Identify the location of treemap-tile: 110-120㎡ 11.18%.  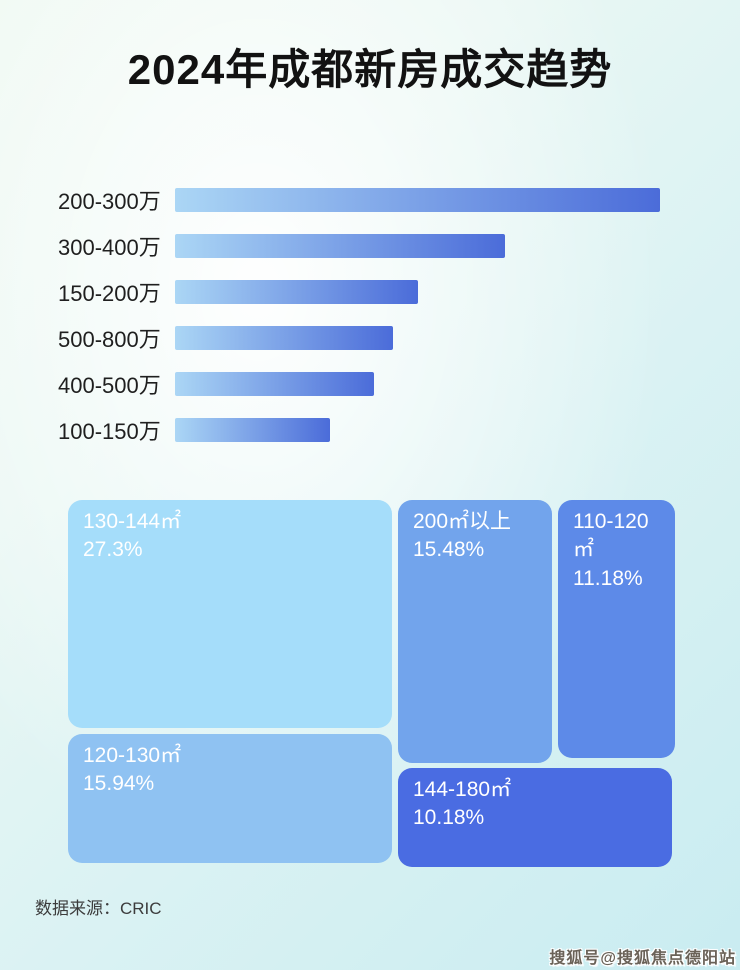
(616, 629).